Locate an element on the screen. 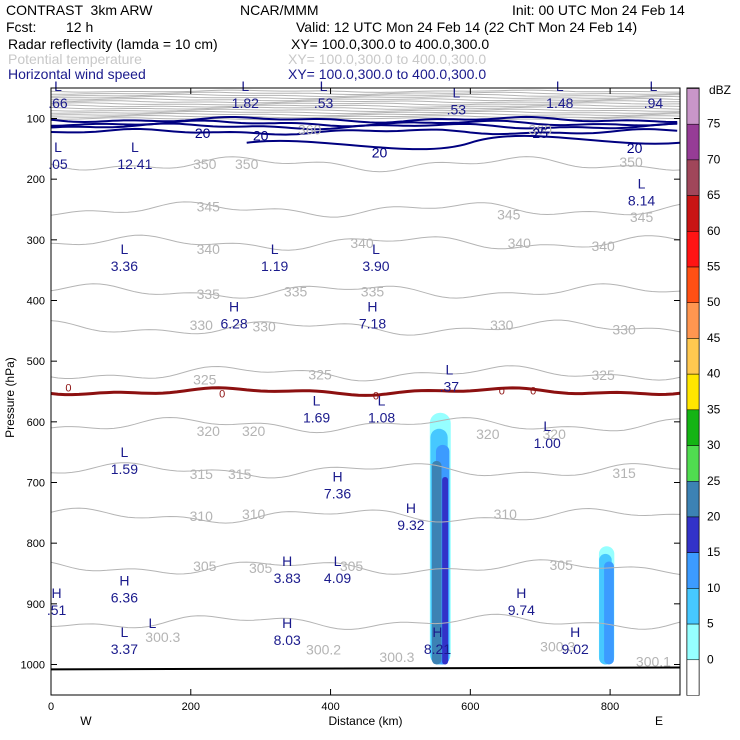 Image resolution: width=740 pixels, height=740 pixels. colorbar-label-0: 0 is located at coordinates (710, 659).